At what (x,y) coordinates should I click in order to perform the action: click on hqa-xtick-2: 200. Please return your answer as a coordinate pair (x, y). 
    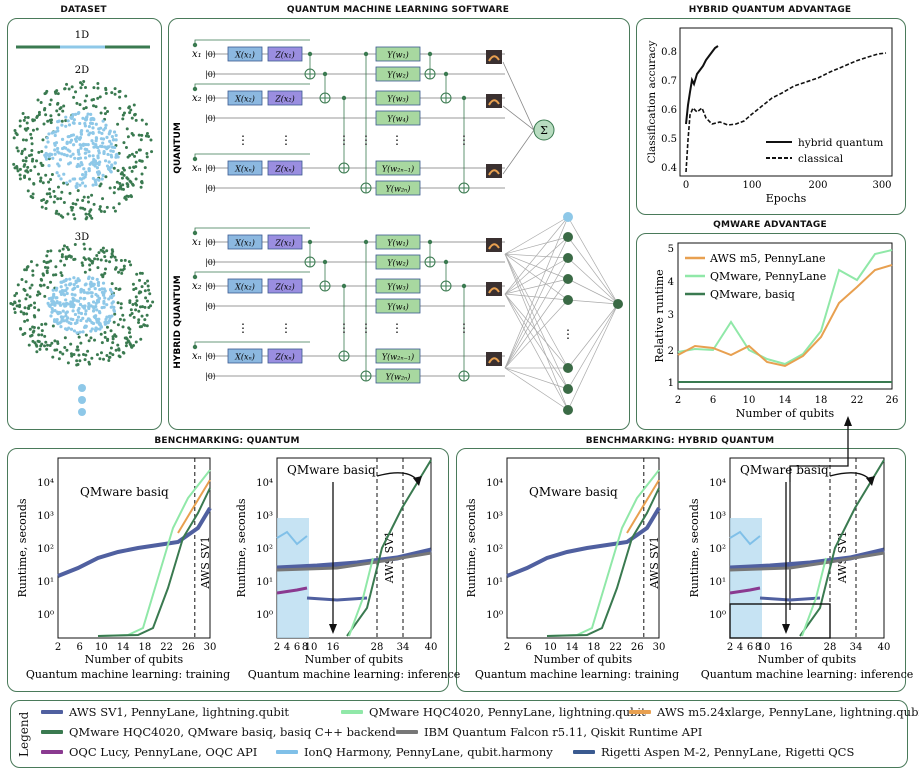
    Looking at the image, I should click on (817, 185).